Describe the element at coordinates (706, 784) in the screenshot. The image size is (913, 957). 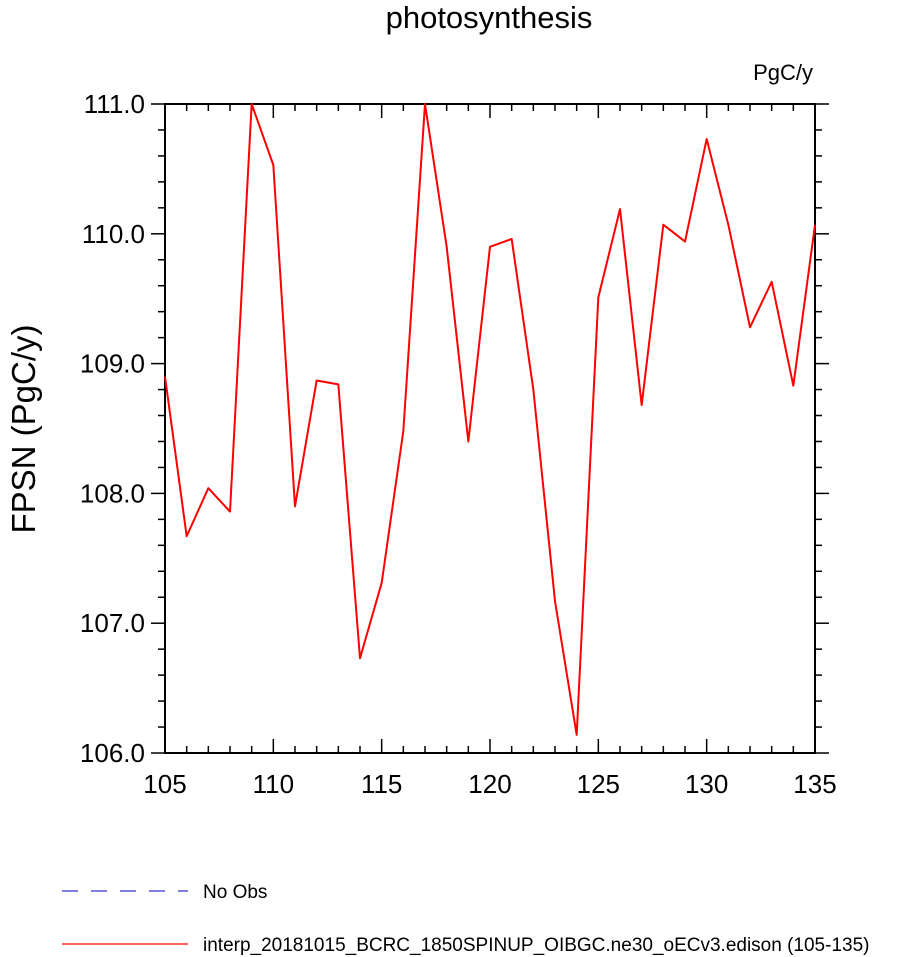
I see `x-tick-label: 130` at that location.